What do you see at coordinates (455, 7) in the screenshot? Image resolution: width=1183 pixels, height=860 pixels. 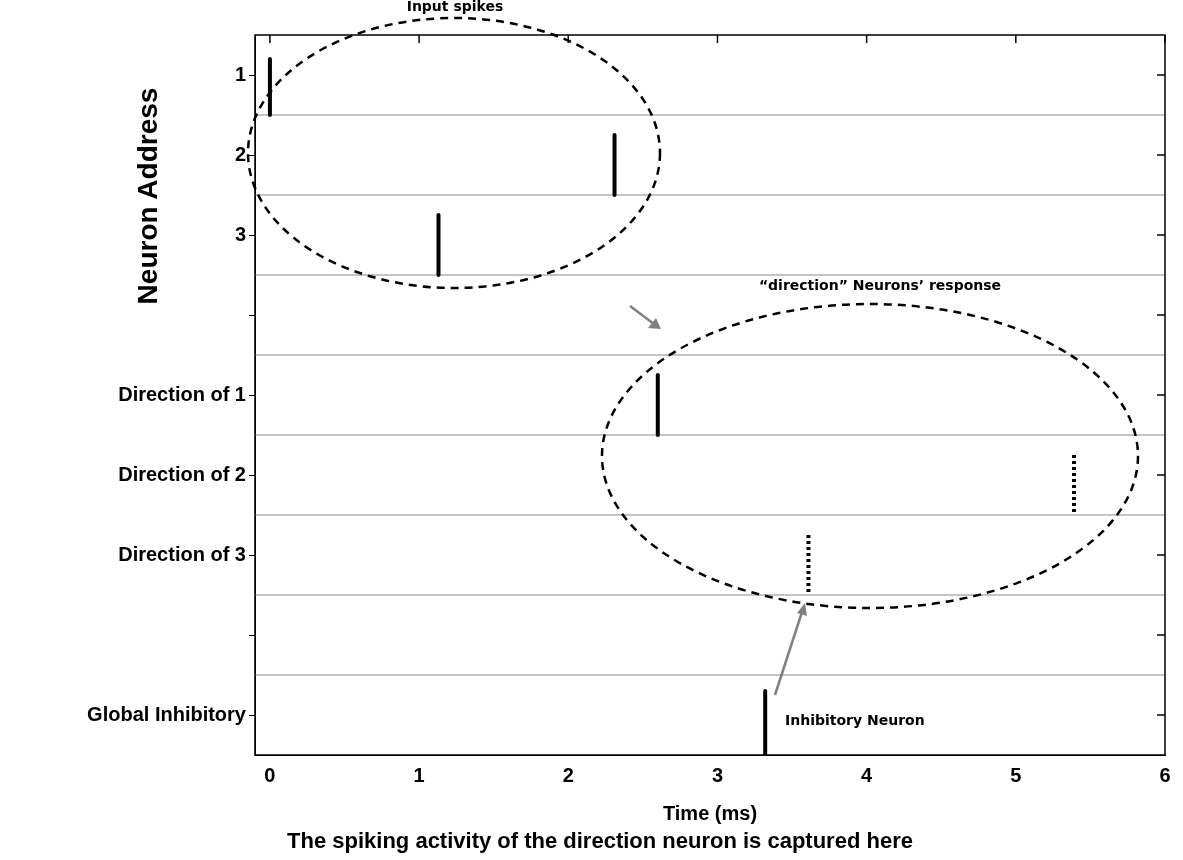 I see `text: Input spikes` at bounding box center [455, 7].